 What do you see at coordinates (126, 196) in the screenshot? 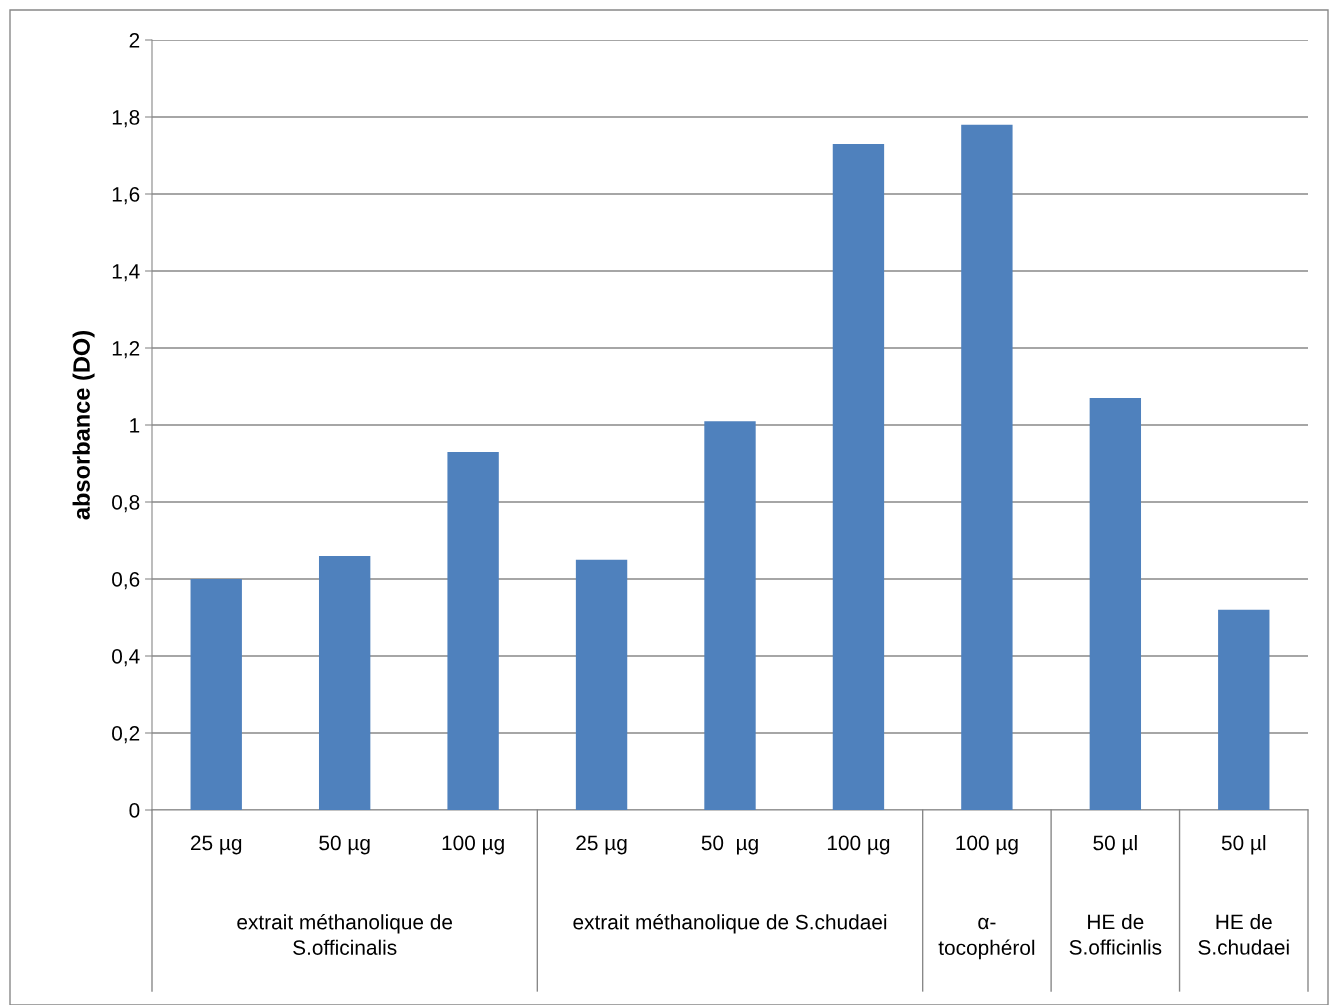
I see `y-tick-label: 1,6` at bounding box center [126, 196].